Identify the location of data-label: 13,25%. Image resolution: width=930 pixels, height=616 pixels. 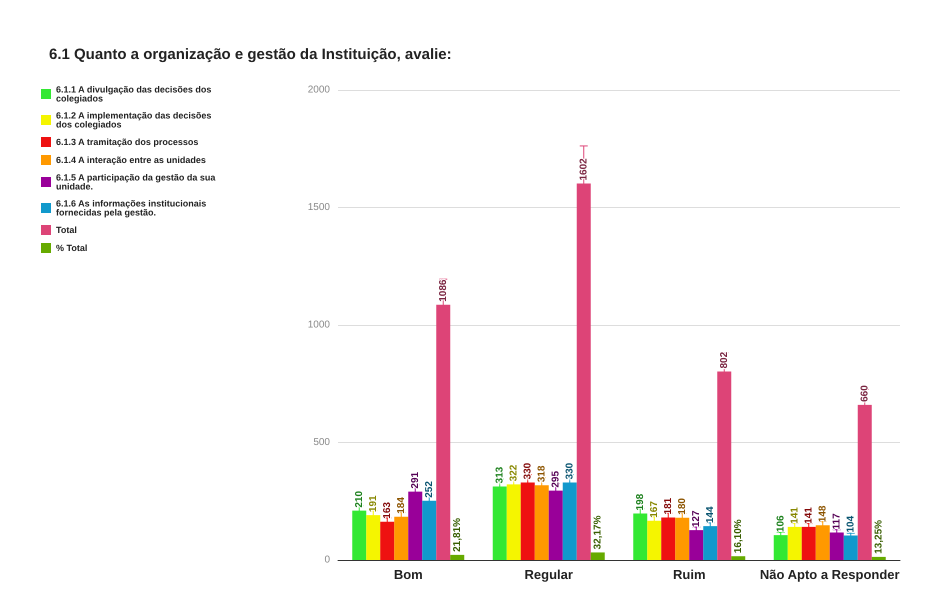
(878, 537).